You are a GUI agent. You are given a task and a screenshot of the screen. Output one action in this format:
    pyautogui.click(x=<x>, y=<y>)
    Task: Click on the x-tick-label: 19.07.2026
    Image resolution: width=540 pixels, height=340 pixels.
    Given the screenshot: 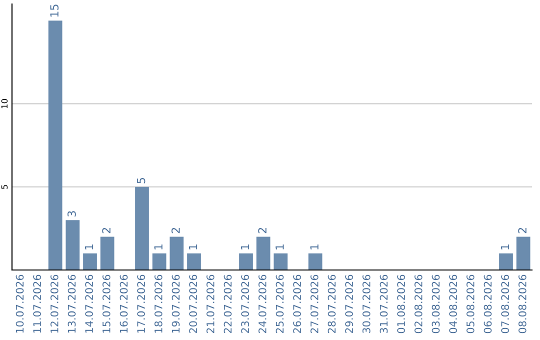 What is the action you would take?
    pyautogui.click(x=176, y=303)
    